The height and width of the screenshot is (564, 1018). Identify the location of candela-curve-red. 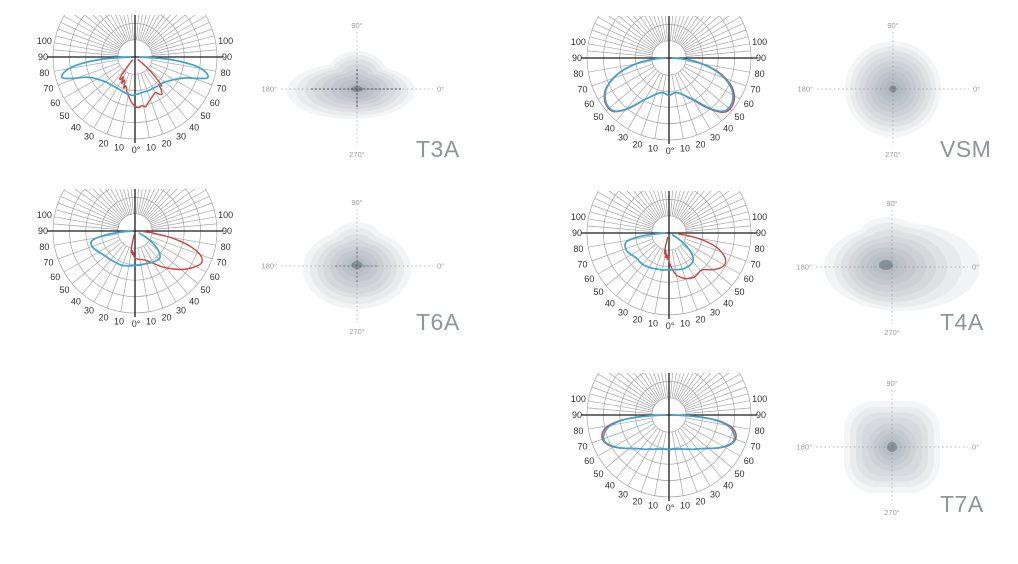
(166, 250).